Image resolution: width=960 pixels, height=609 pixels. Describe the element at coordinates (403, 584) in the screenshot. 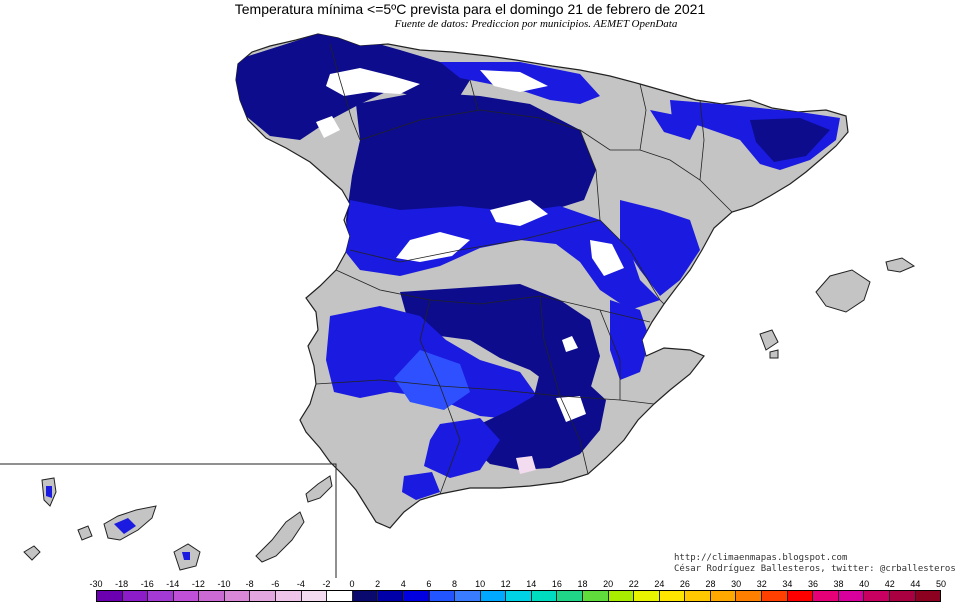

I see `legend-tick-label: 4` at that location.